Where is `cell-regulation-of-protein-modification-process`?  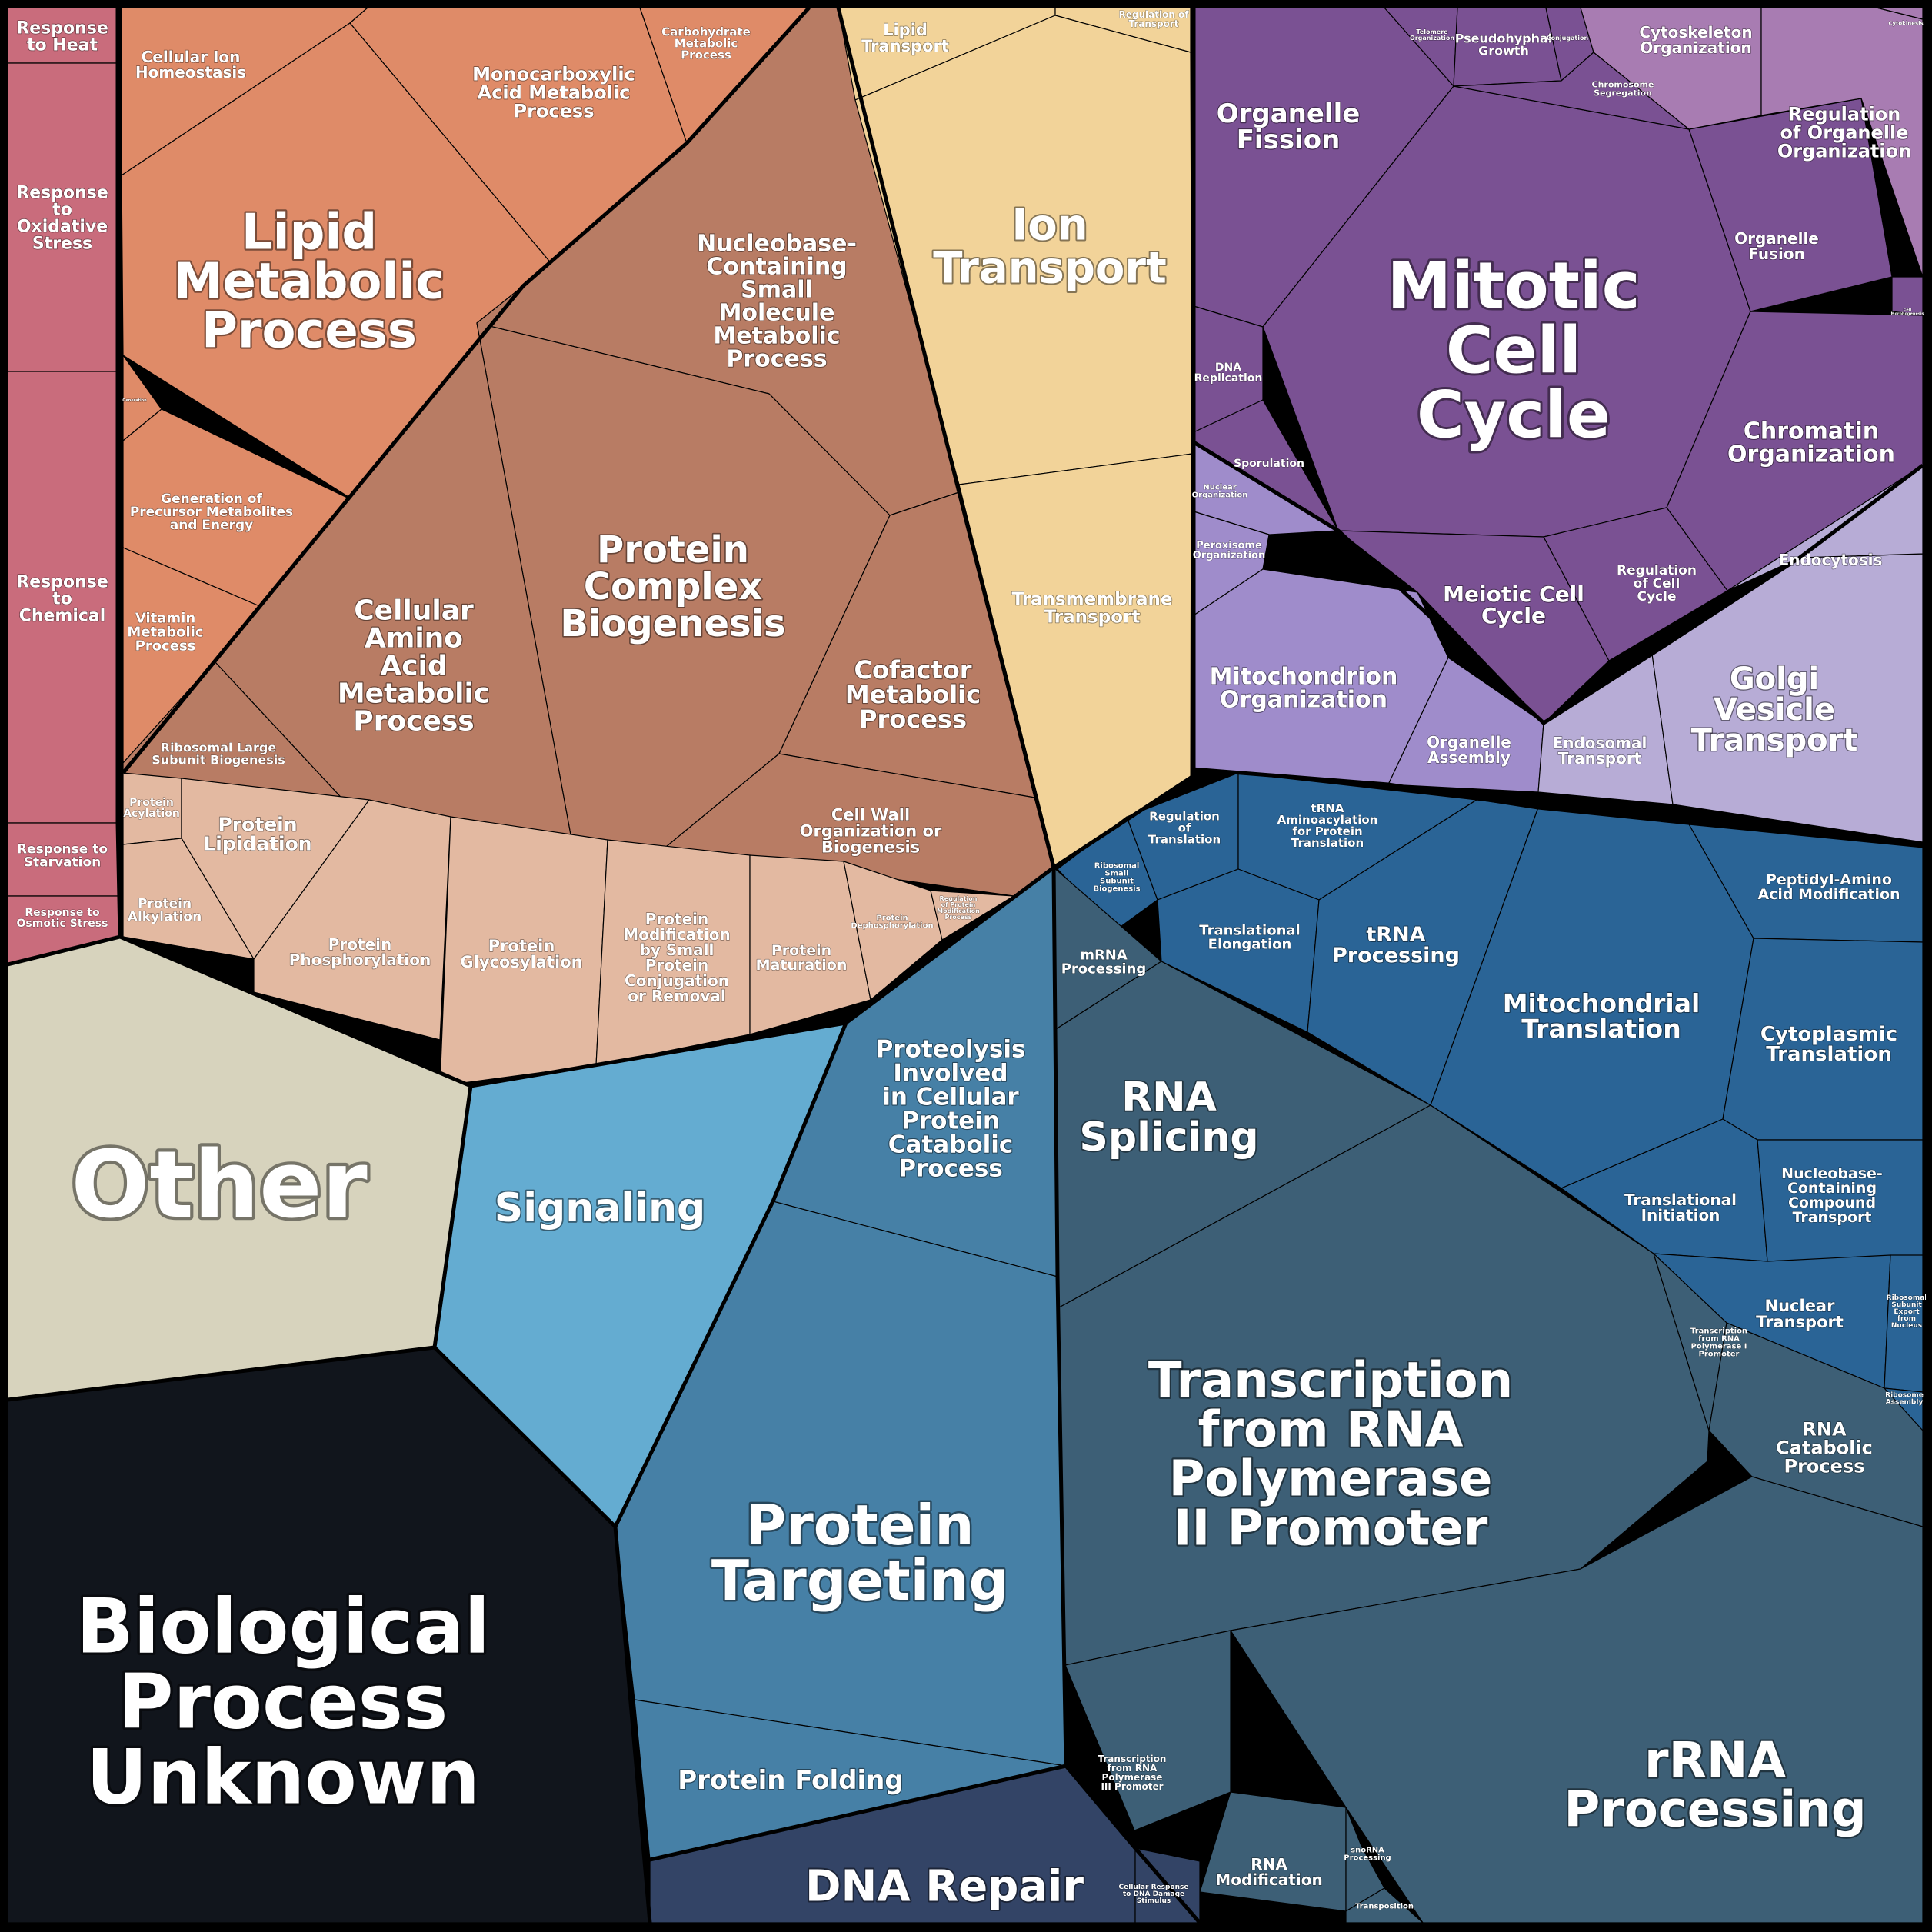 cell-regulation-of-protein-modification-process is located at coordinates (972, 915).